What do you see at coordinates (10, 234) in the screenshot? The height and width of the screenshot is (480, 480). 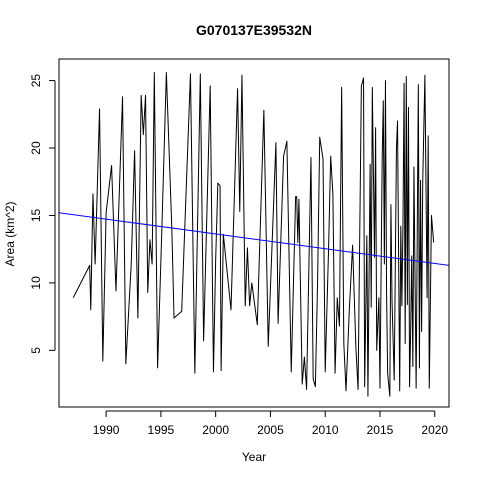 I see `y-axis-title: Area (km^2)` at bounding box center [10, 234].